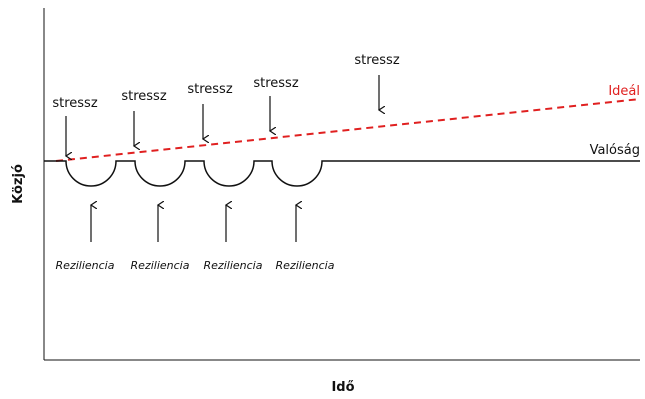 This screenshot has height=399, width=645. What do you see at coordinates (624, 91) in the screenshot?
I see `ideal-label: Ideál` at bounding box center [624, 91].